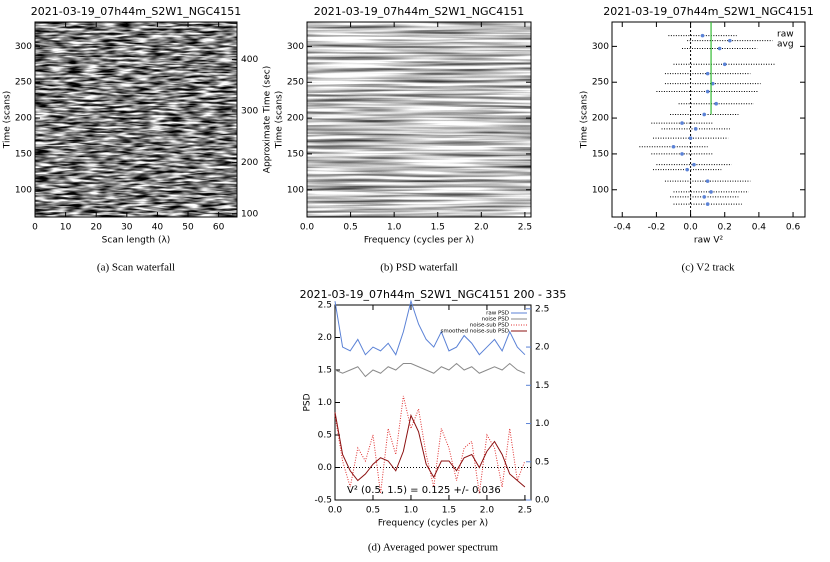 This screenshot has width=830, height=562. Describe the element at coordinates (725, 228) in the screenshot. I see `x-tick-label: 0.2` at that location.